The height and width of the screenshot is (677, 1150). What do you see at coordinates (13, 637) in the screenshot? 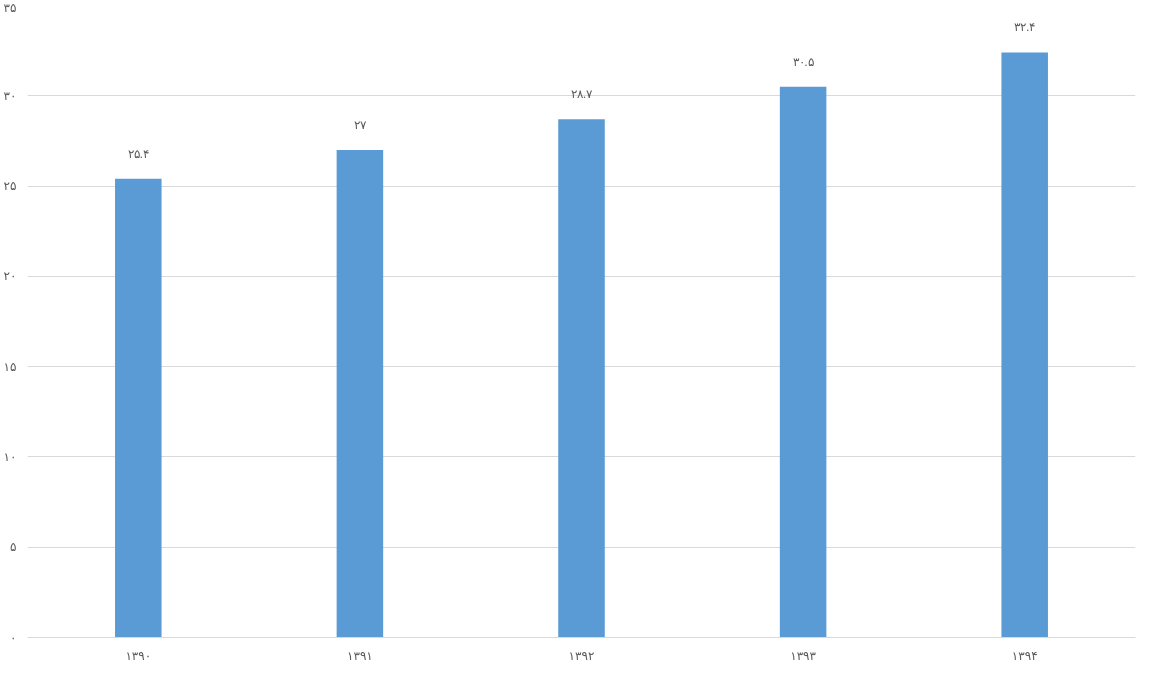
I see `y-tick-label: ۰` at bounding box center [13, 637].